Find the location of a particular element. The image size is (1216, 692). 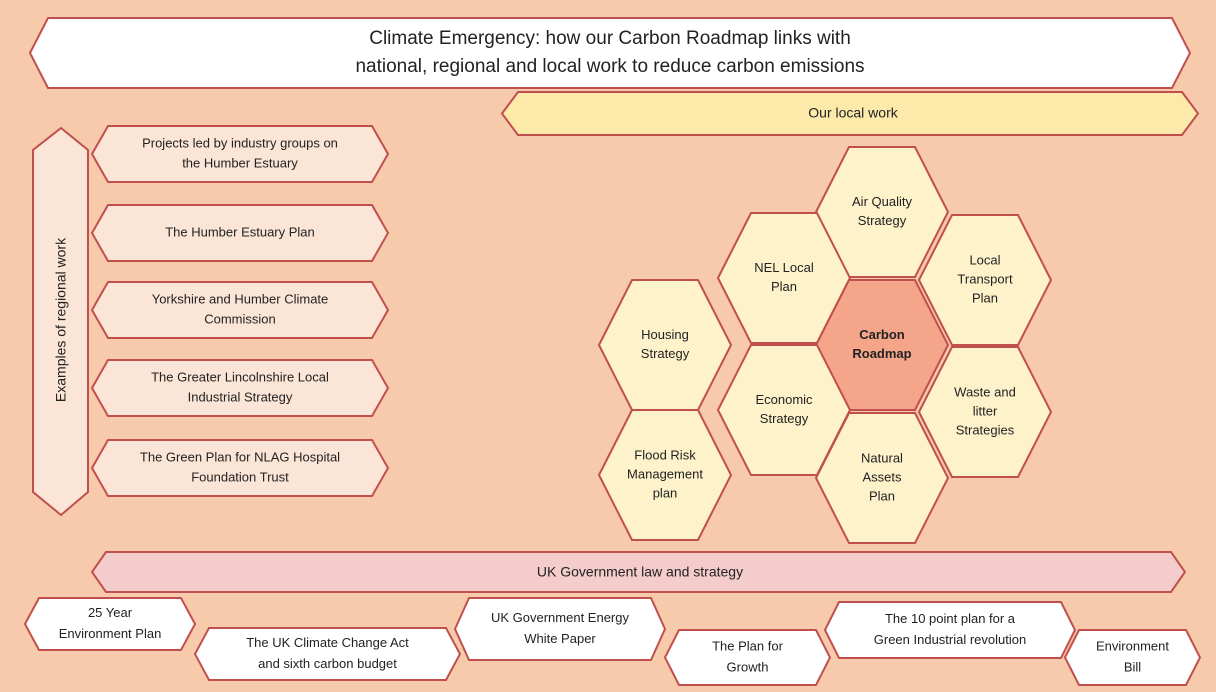

uk-item-text: UK Government Energy is located at coordinates (560, 617).